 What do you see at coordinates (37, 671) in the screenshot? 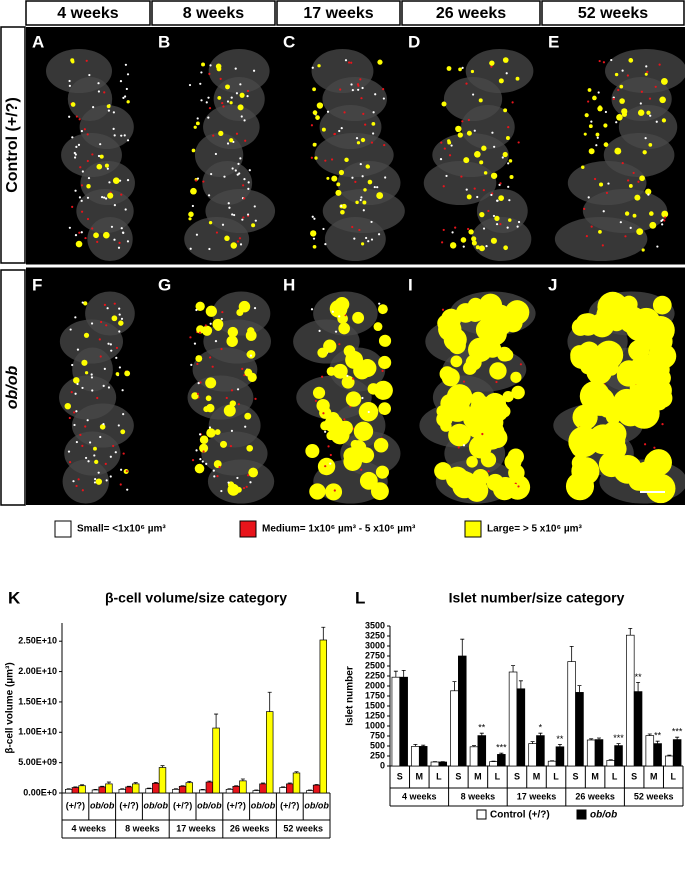
I see `y-tick-label: 2.00E+10` at bounding box center [37, 671].